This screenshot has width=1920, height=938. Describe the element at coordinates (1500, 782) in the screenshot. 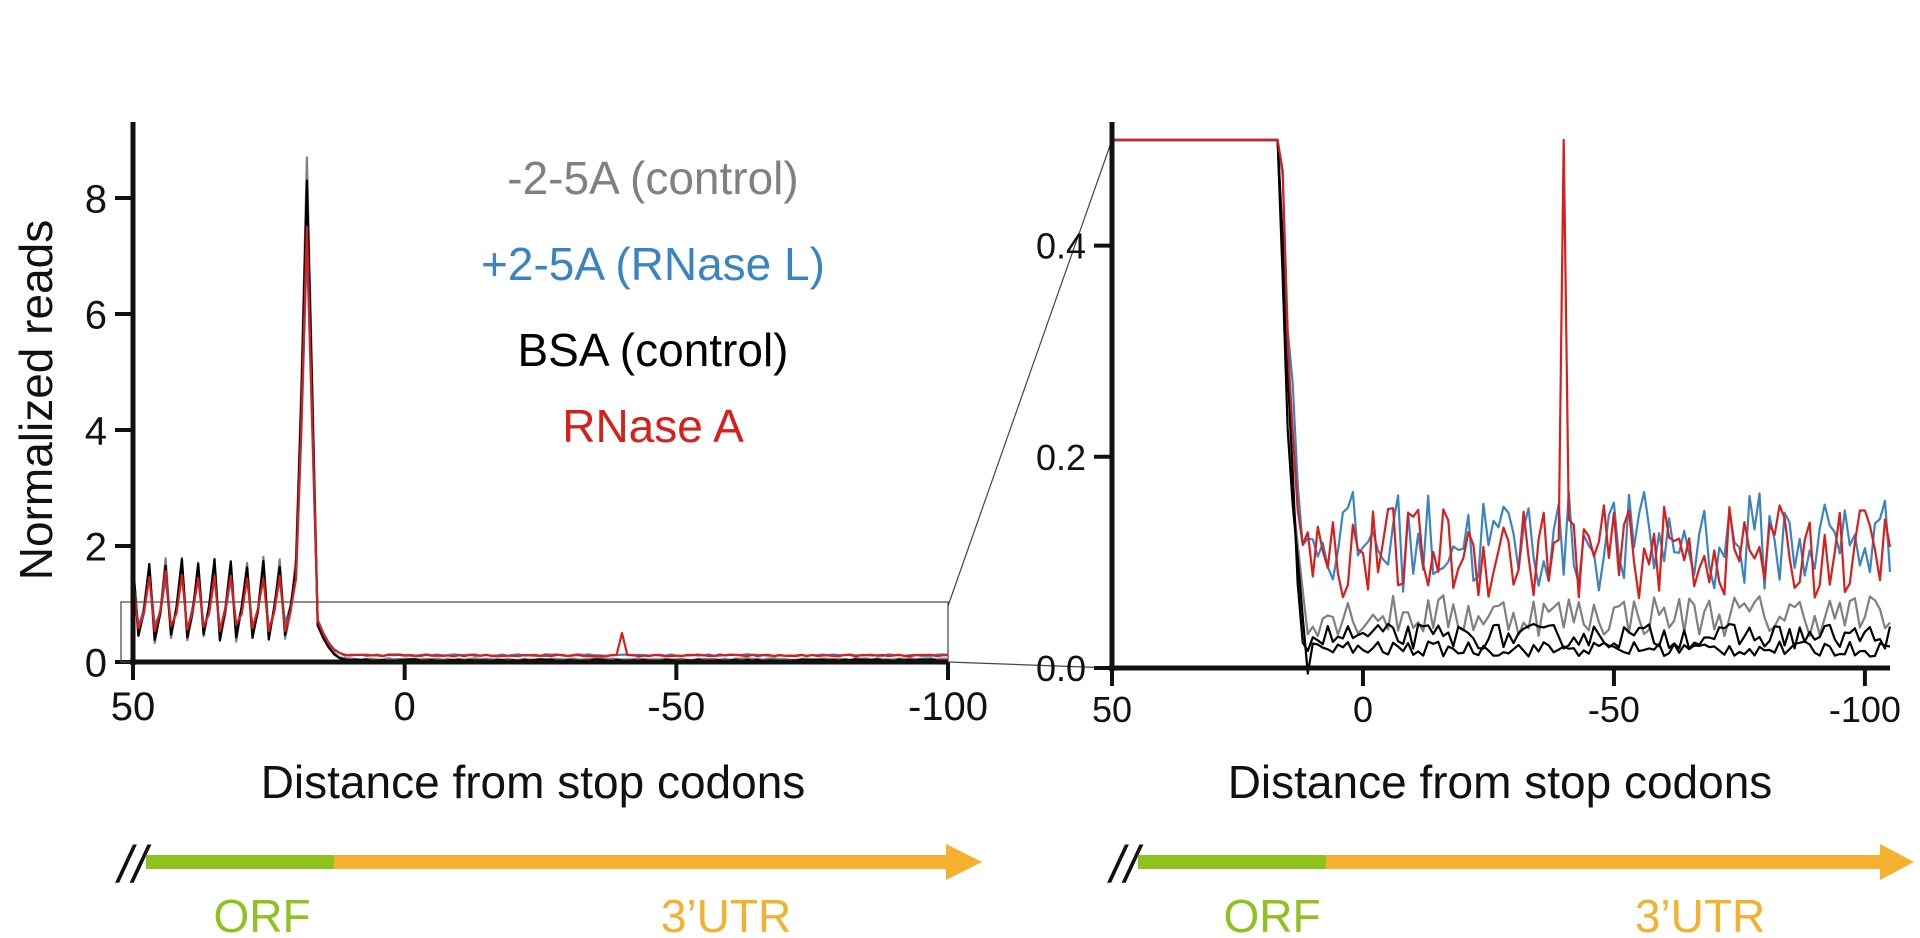

I see `x-axis-label-zoom: Distance from stop codons` at that location.